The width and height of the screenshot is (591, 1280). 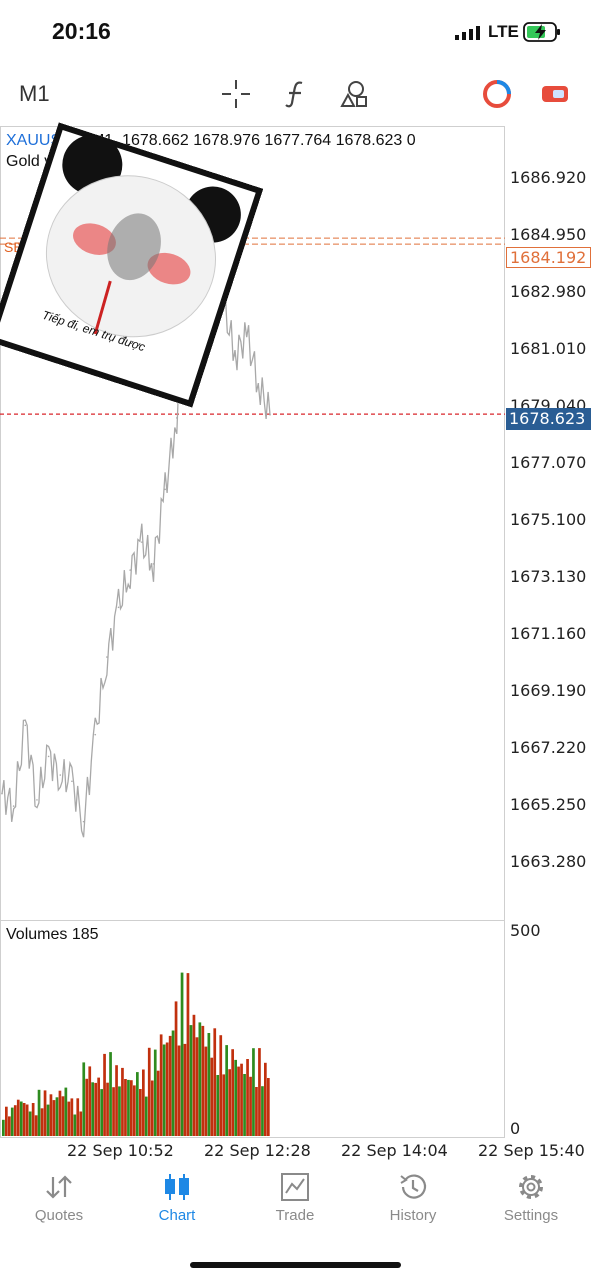 I want to click on price-axis-label: 1675.100, so click(x=548, y=519).